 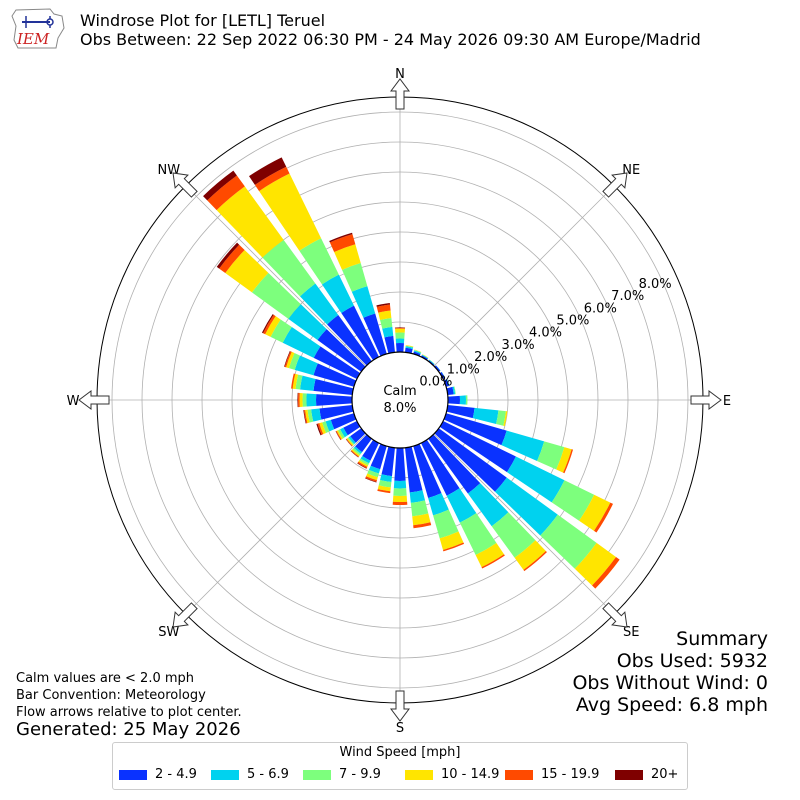 What do you see at coordinates (646, 774) in the screenshot?
I see `legend-item: 20+` at bounding box center [646, 774].